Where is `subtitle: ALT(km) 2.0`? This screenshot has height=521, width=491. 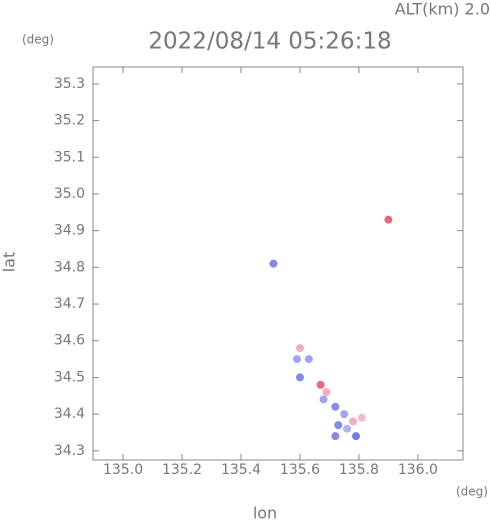
subtitle: ALT(km) 2.0 is located at coordinates (442, 9).